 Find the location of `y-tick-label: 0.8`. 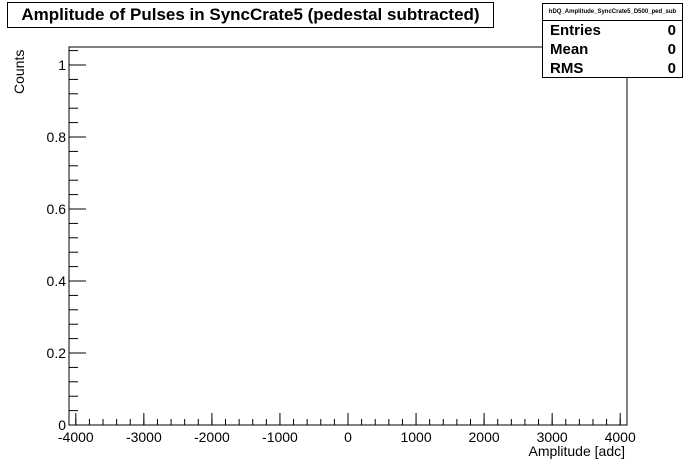

y-tick-label: 0.8 is located at coordinates (57, 137).